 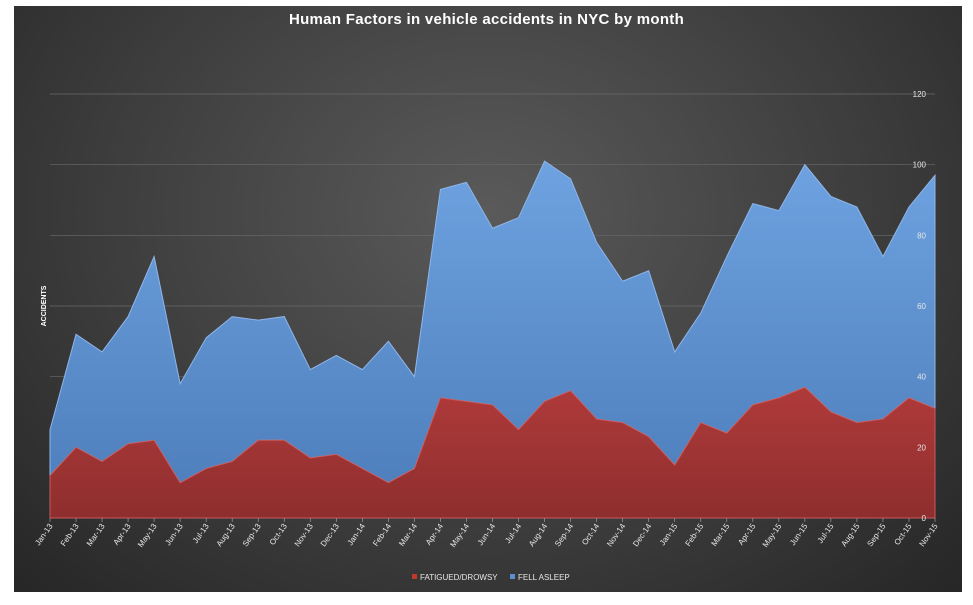 What do you see at coordinates (746, 534) in the screenshot?
I see `x-tick-label: Apr-15` at bounding box center [746, 534].